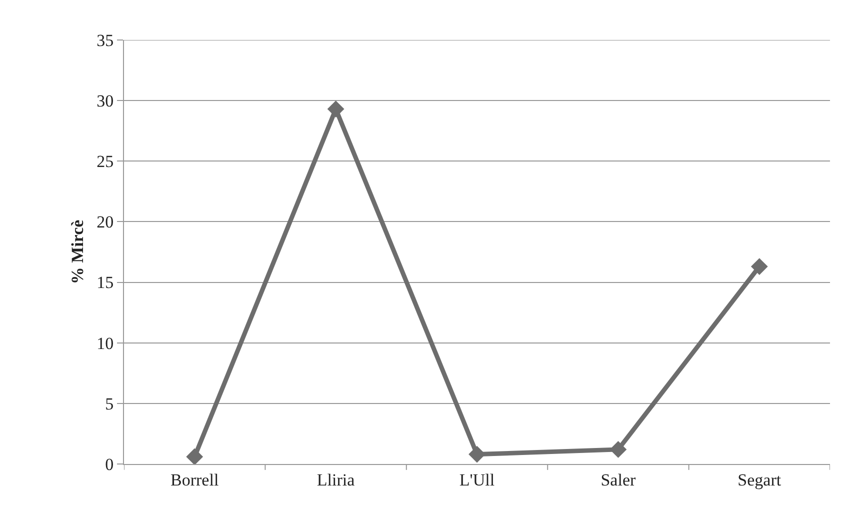  I want to click on y-tick-label: 20, so click(105, 222).